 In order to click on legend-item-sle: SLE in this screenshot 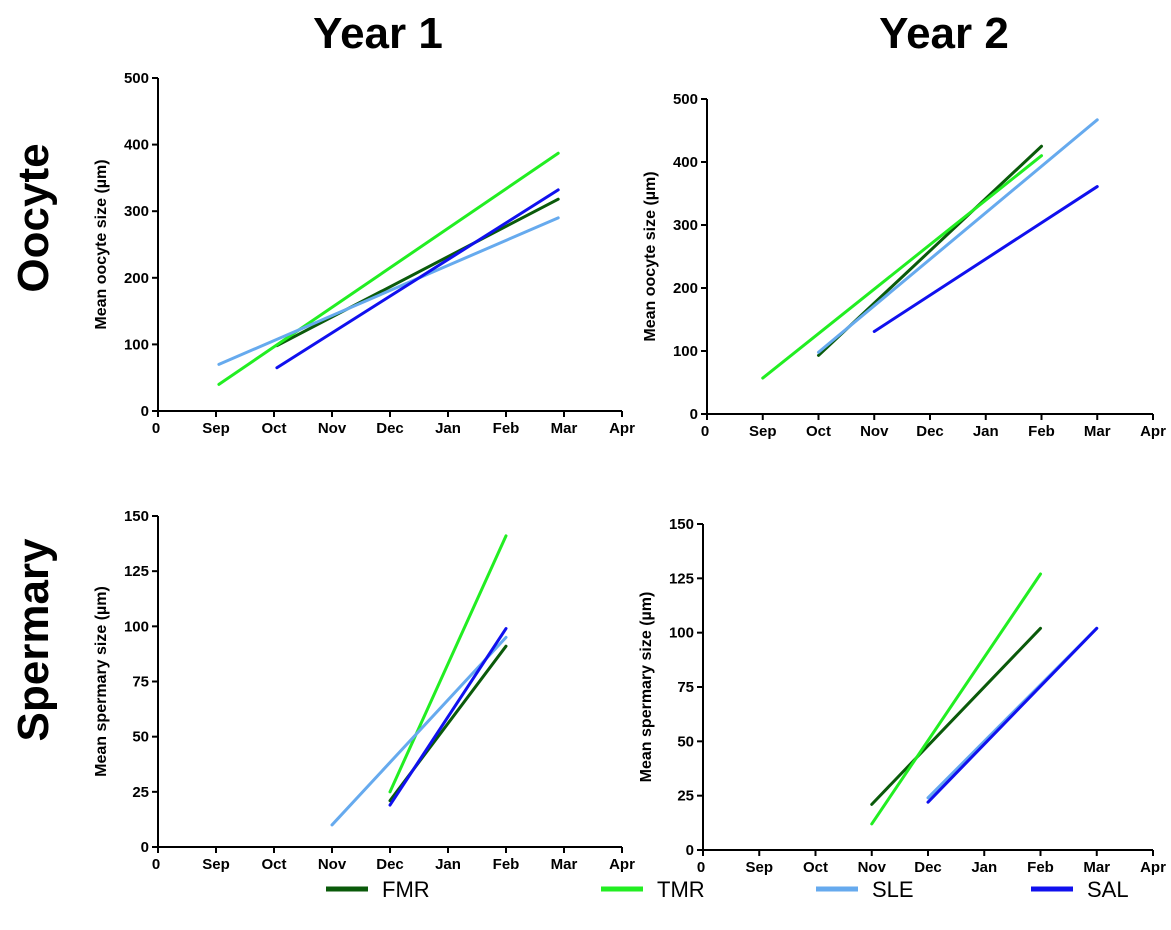, I will do `click(865, 889)`.